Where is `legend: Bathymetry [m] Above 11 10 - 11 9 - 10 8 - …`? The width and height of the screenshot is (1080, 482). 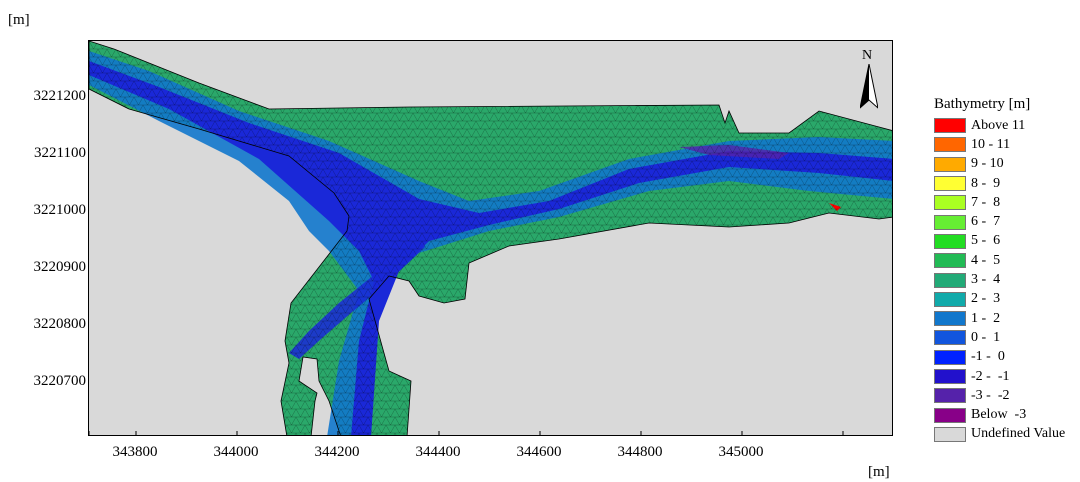
legend: Bathymetry [m] Above 11 10 - 11 9 - 10 8 - … is located at coordinates (1007, 270).